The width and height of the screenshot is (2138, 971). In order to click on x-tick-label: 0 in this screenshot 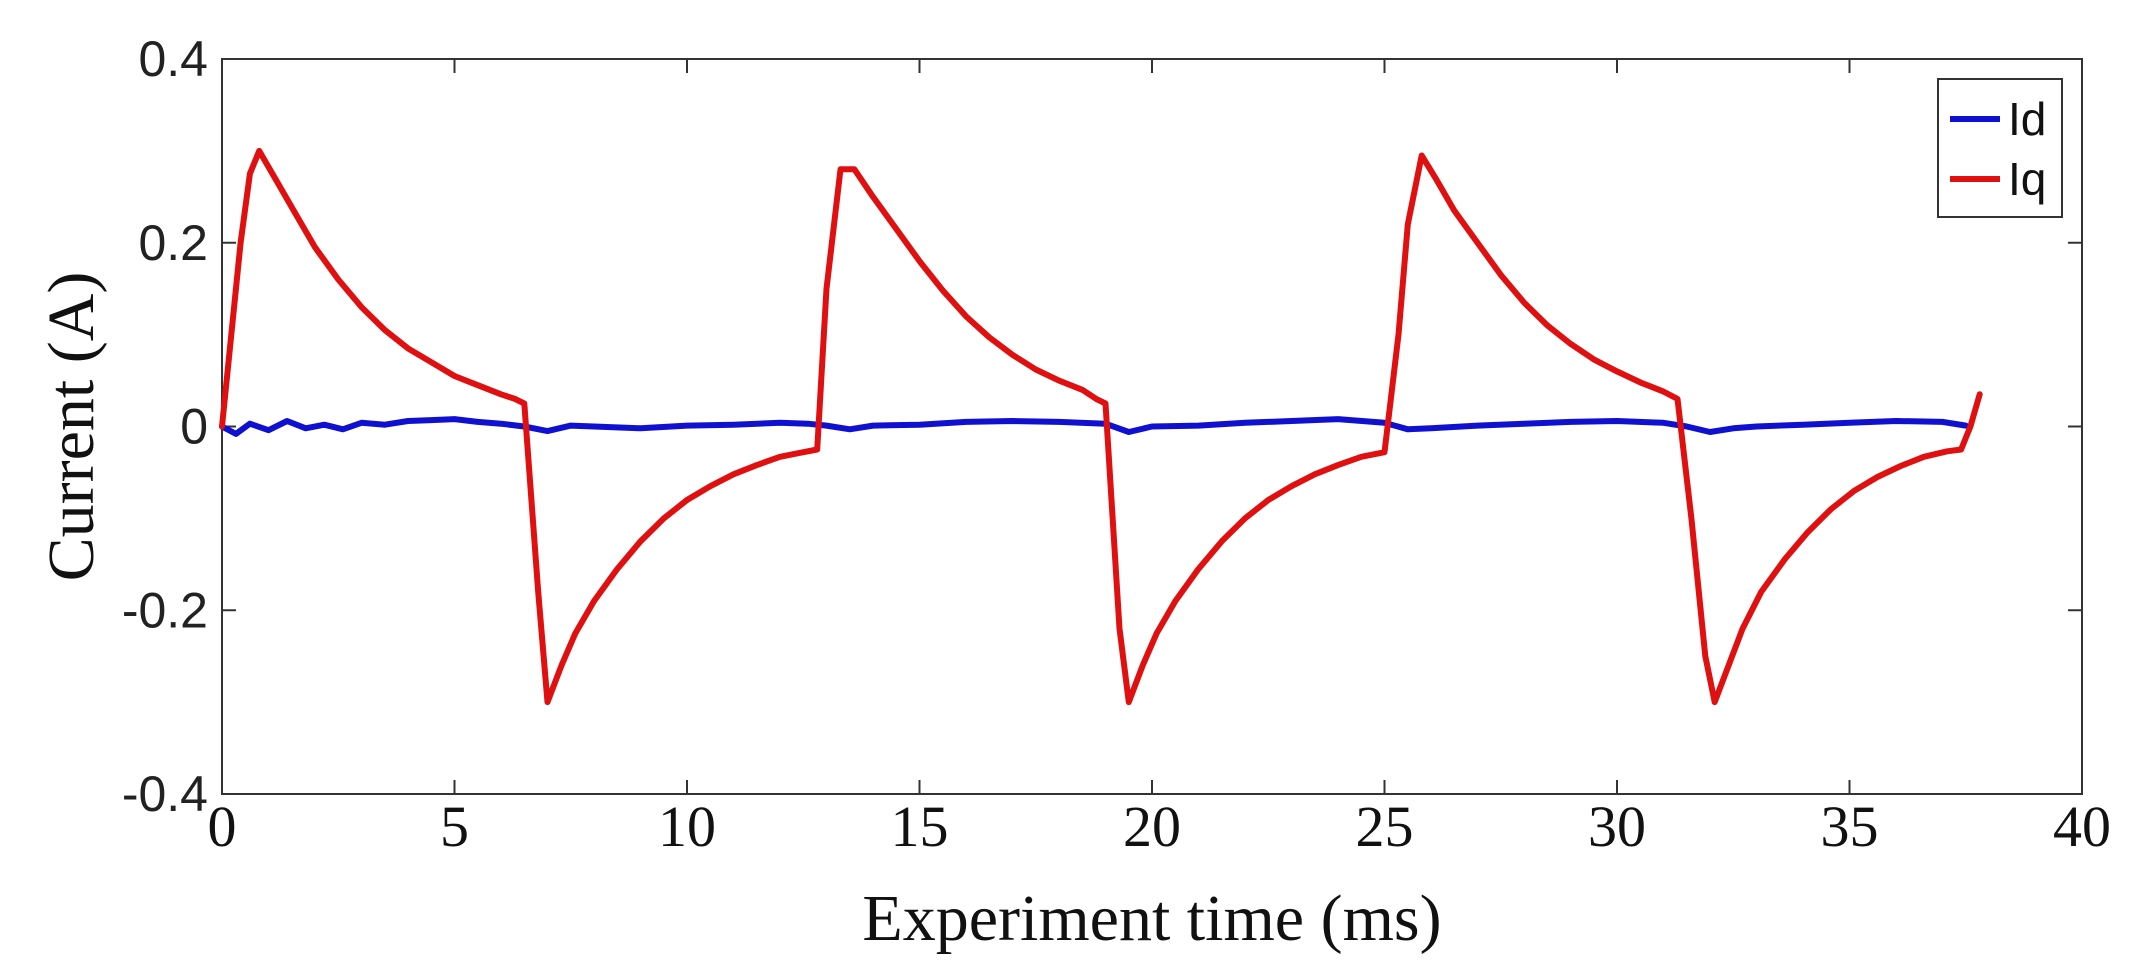, I will do `click(222, 826)`.